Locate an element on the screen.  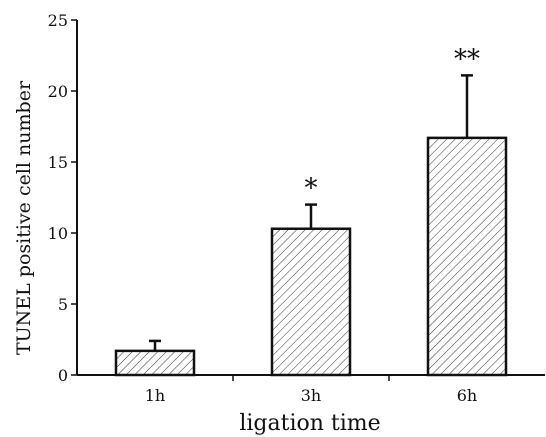
x-tick-label: 6h is located at coordinates (467, 395).